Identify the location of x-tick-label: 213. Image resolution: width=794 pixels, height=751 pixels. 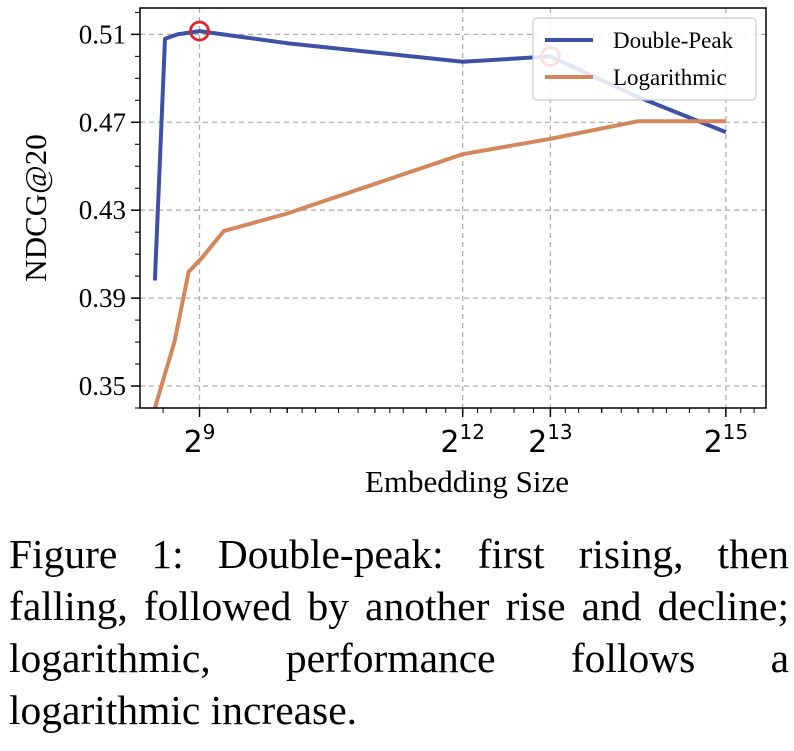
(550, 440).